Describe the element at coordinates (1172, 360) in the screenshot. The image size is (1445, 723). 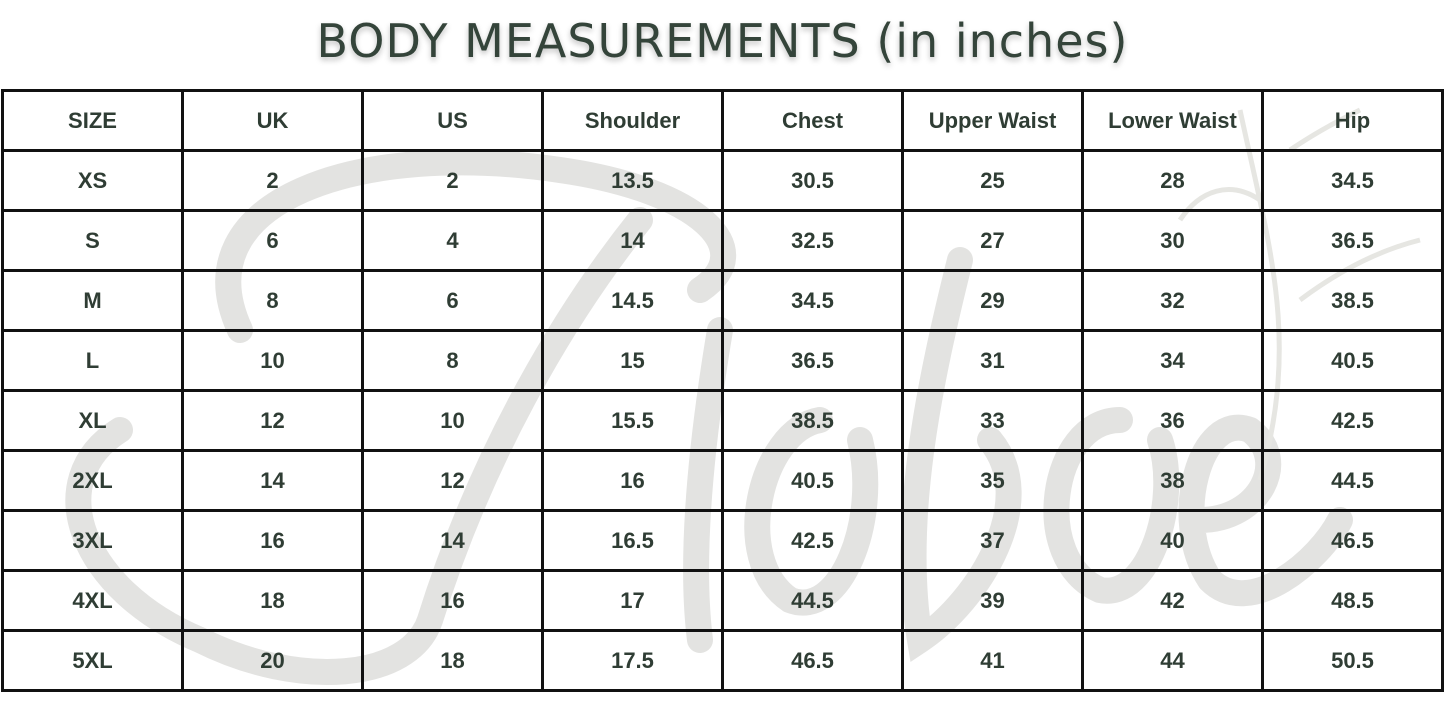
I see `table-cell: 34` at that location.